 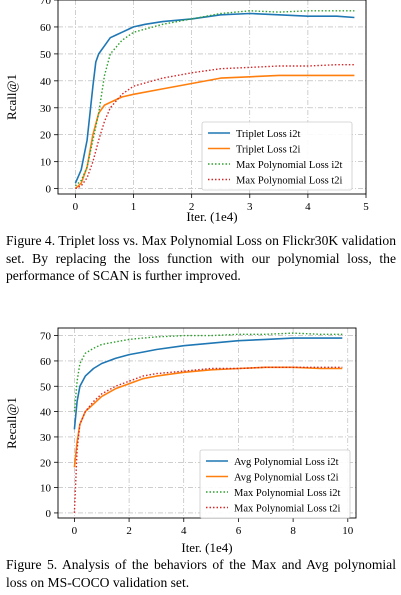 What do you see at coordinates (366, 207) in the screenshot?
I see `x-tick-label: 5` at bounding box center [366, 207].